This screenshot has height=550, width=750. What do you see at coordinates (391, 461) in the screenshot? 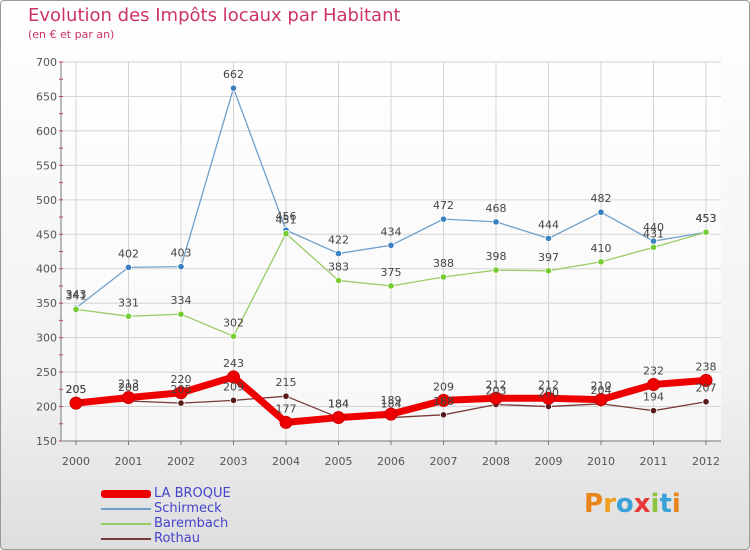
I see `x-tick-label: 2006` at bounding box center [391, 461].